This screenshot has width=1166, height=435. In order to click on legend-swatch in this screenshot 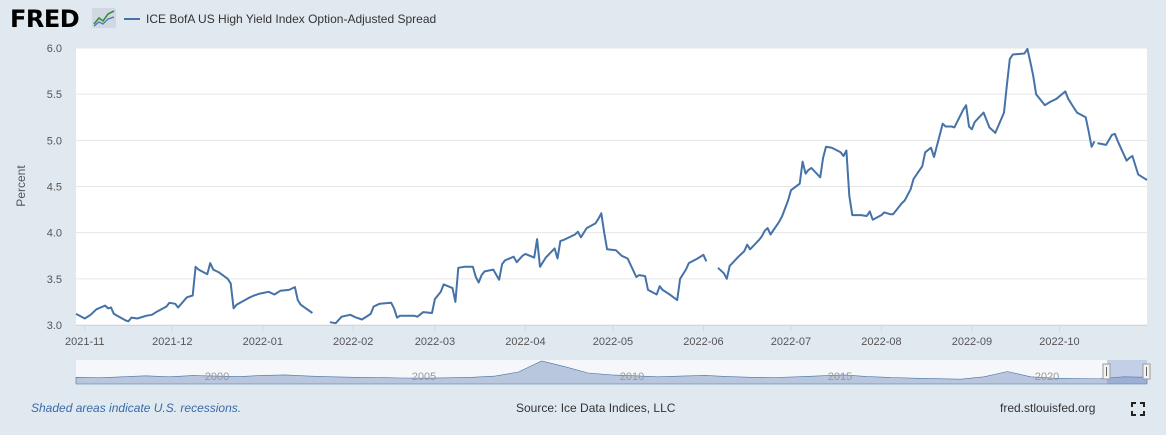, I will do `click(132, 19)`.